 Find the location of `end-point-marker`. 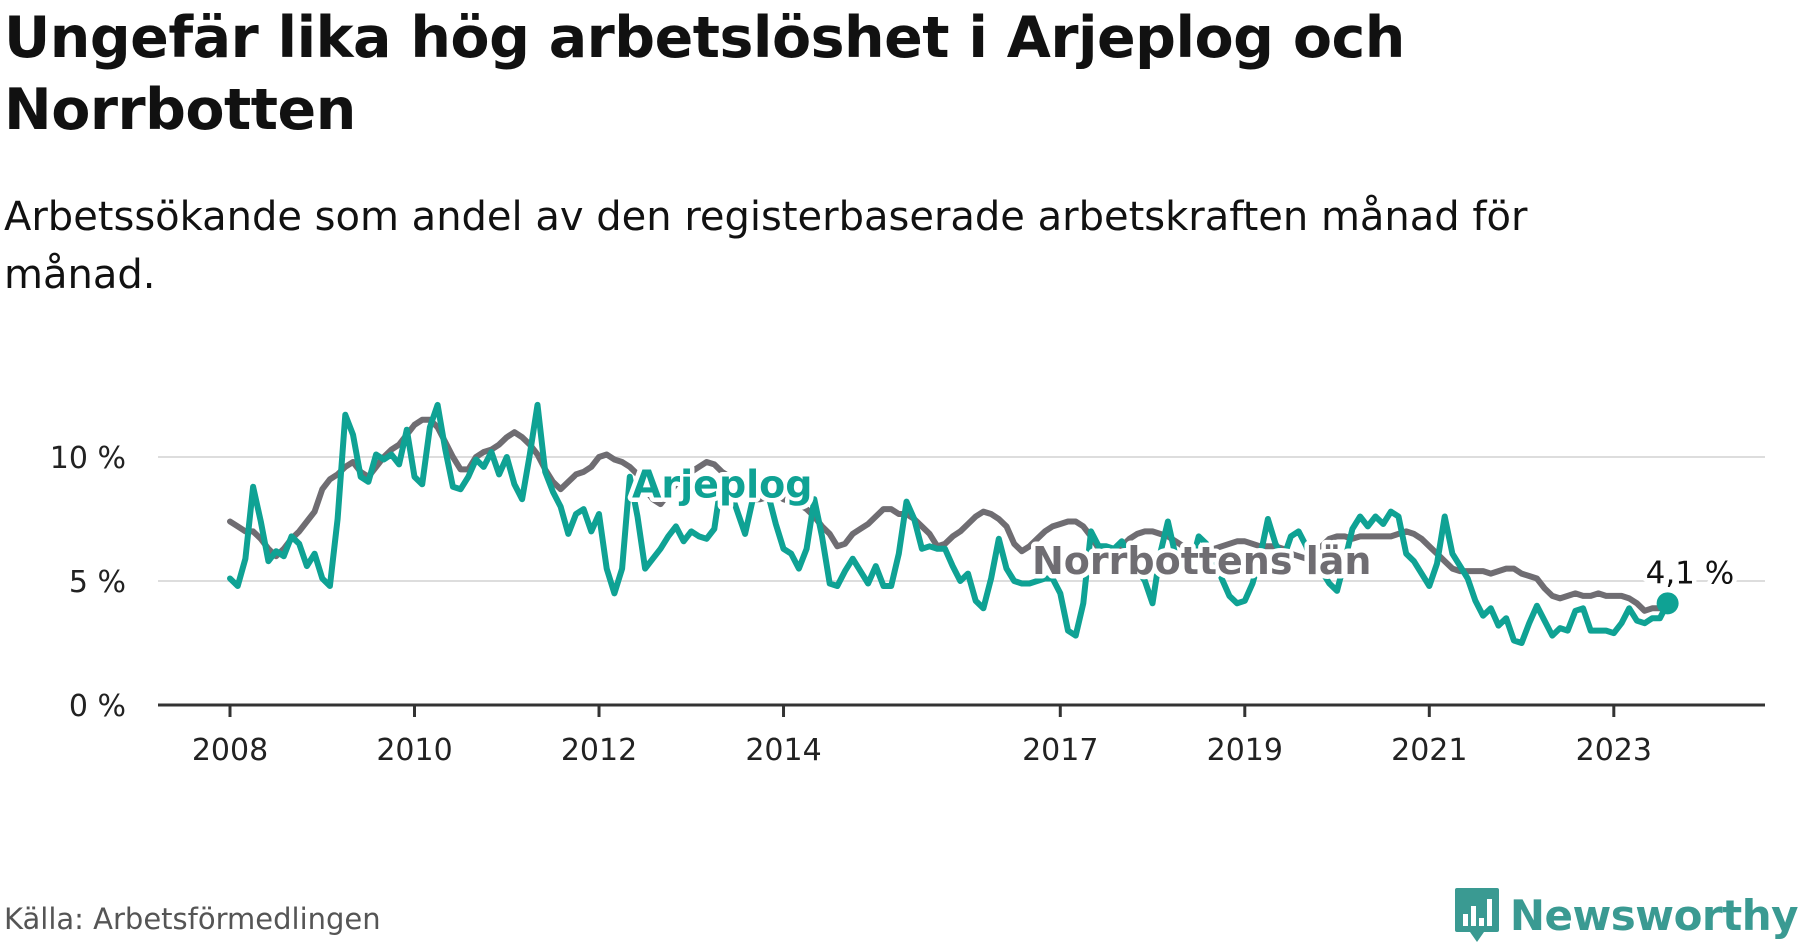

end-point-marker is located at coordinates (1667, 603).